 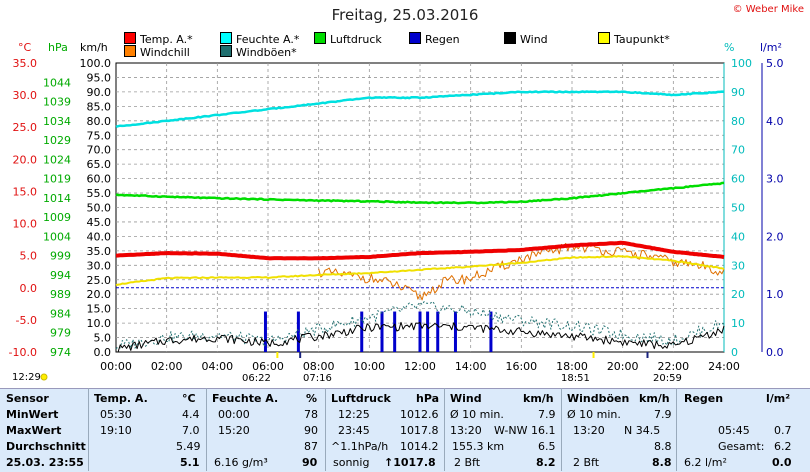 What do you see at coordinates (356, 39) in the screenshot?
I see `legend-label: Luftdruck` at bounding box center [356, 39].